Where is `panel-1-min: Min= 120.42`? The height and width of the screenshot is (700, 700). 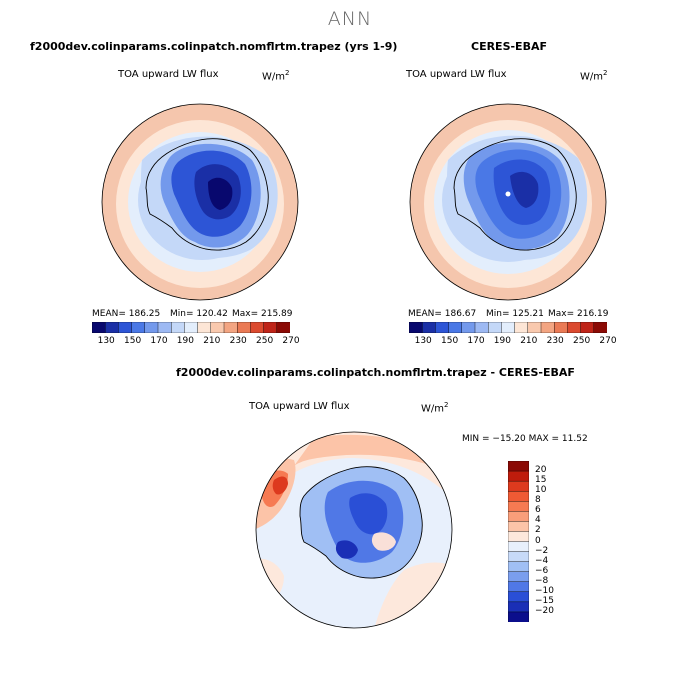
panel-1-min: Min= 120.42 is located at coordinates (199, 314).